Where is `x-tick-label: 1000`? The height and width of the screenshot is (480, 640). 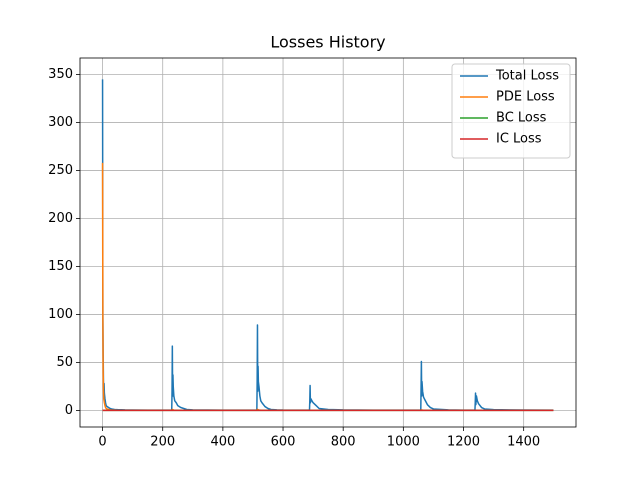
x-tick-label: 1000 is located at coordinates (403, 442).